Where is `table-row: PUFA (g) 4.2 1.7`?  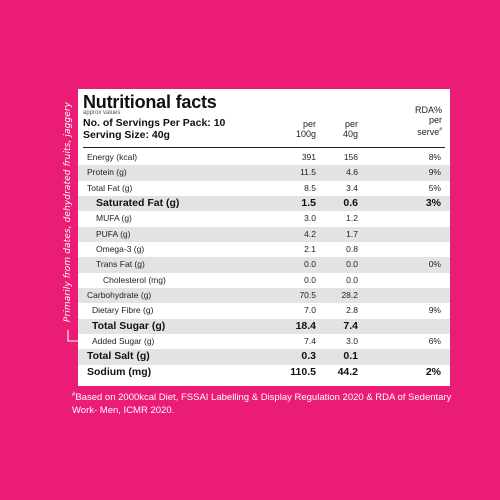
table-row: PUFA (g) 4.2 1.7 is located at coordinates (264, 234).